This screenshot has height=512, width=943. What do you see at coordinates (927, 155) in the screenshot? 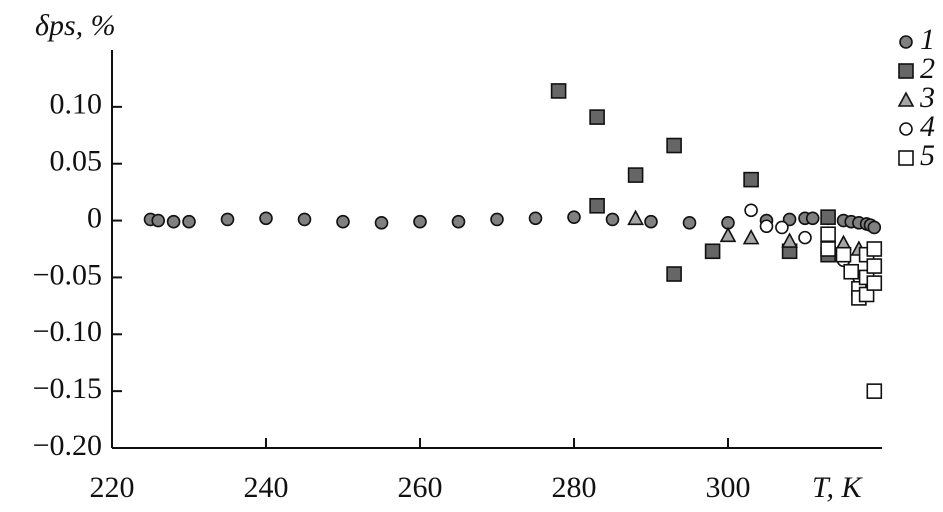
I see `legend-label: 5` at bounding box center [927, 155].